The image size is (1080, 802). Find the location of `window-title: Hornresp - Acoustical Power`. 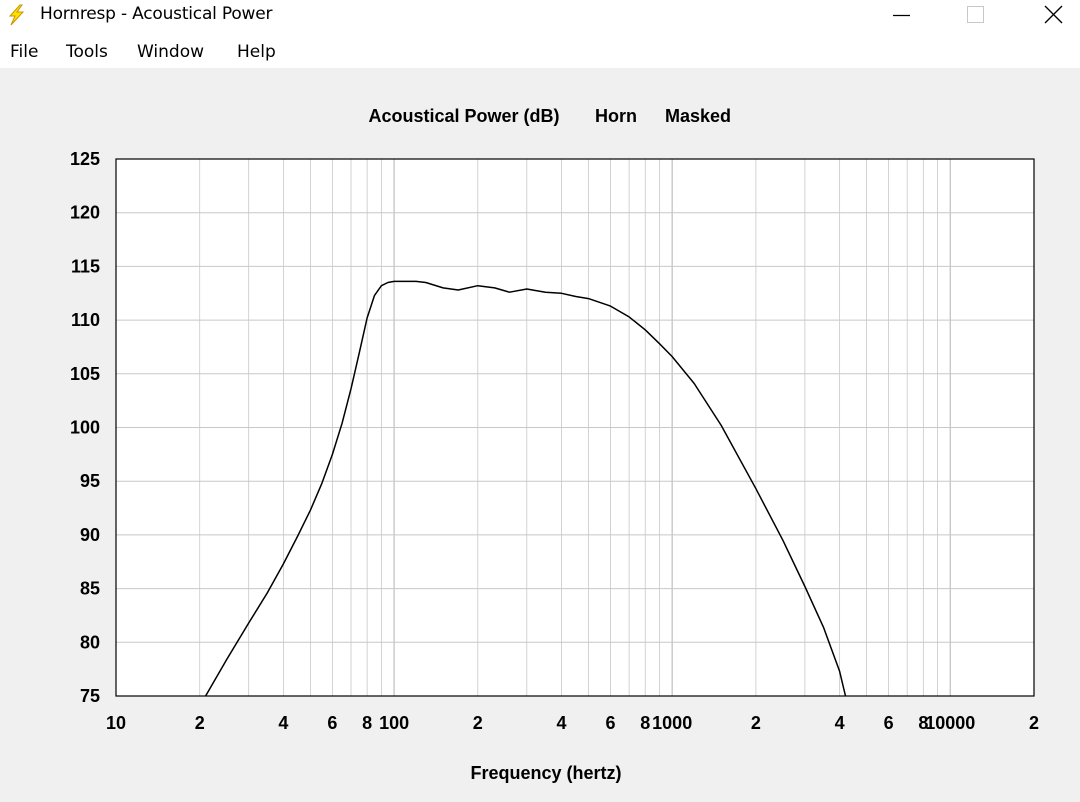

window-title: Hornresp - Acoustical Power is located at coordinates (156, 14).